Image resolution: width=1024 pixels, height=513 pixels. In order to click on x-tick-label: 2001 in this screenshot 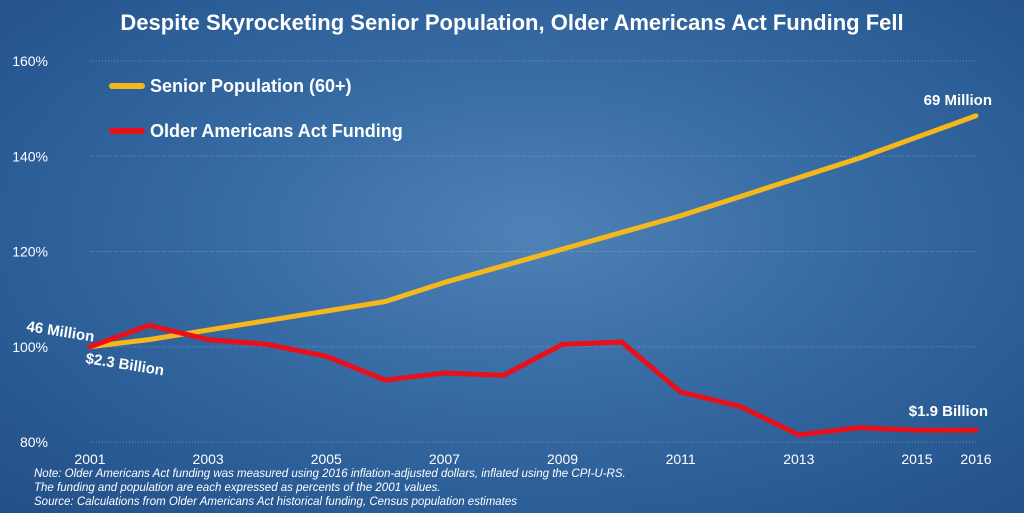, I will do `click(89, 459)`.